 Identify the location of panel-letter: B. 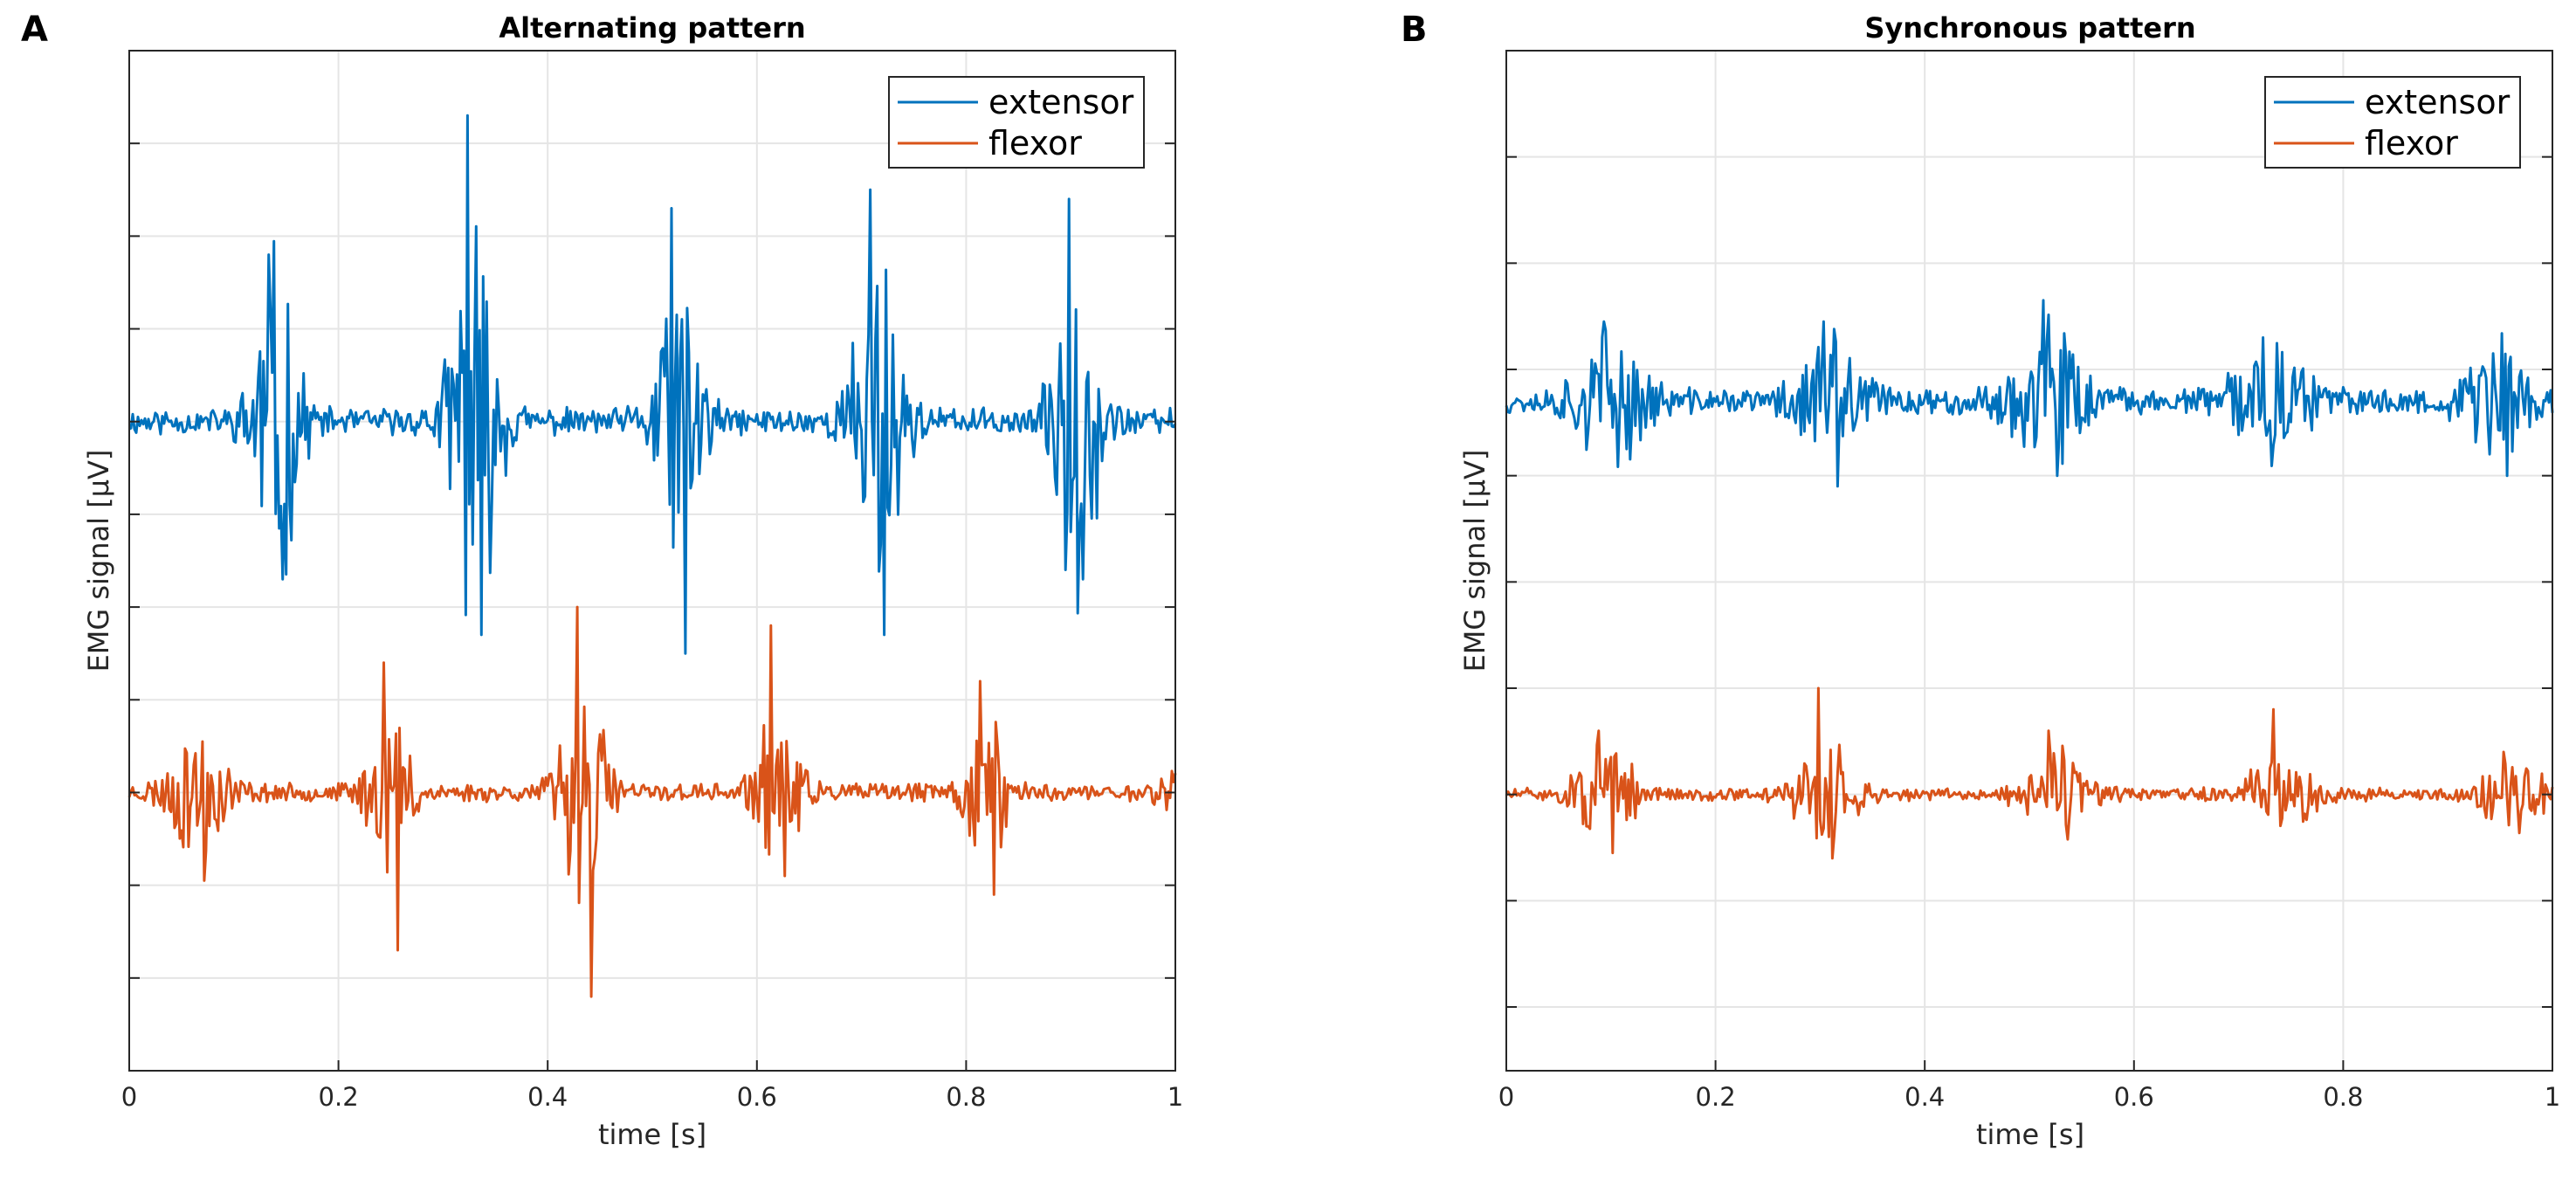
(1414, 30).